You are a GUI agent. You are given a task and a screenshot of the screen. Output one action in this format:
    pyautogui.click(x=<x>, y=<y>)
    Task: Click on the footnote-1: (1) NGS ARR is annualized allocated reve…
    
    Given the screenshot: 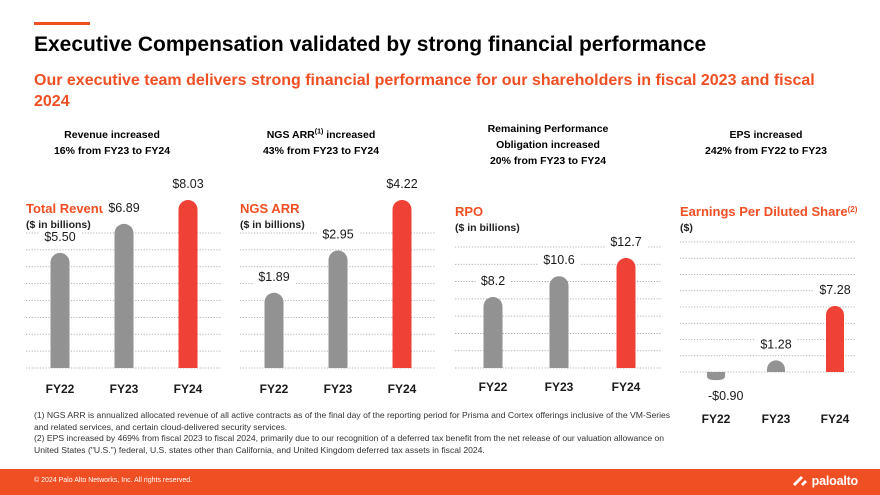 What is the action you would take?
    pyautogui.click(x=352, y=421)
    